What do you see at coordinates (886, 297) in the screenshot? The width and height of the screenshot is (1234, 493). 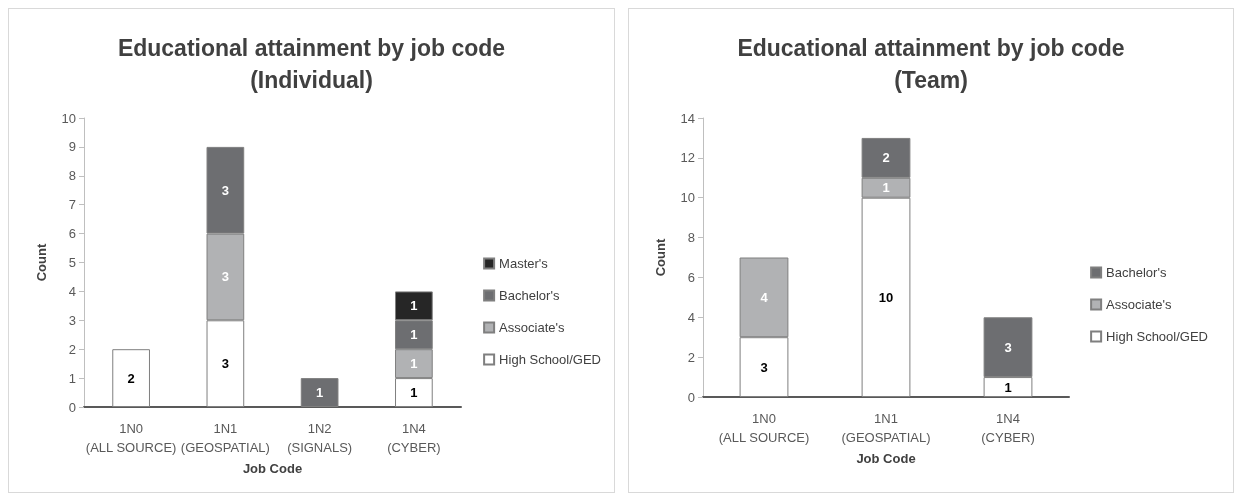 I see `data-label: 10` at bounding box center [886, 297].